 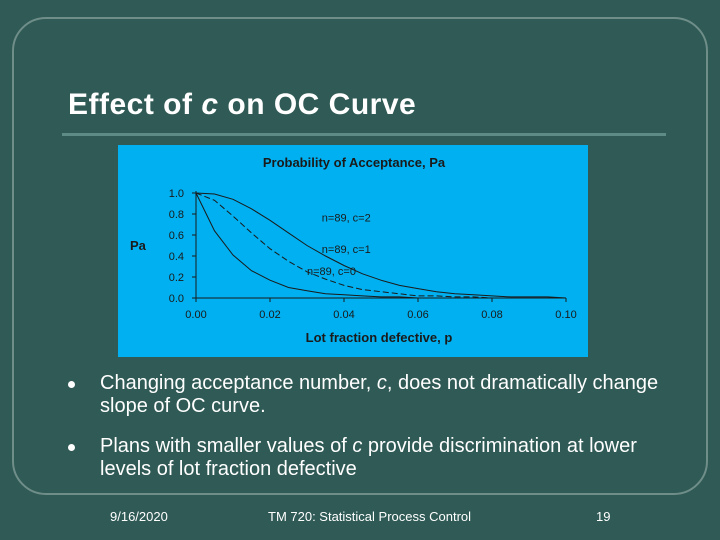 What do you see at coordinates (135, 104) in the screenshot?
I see `title-prefix: Effect of` at bounding box center [135, 104].